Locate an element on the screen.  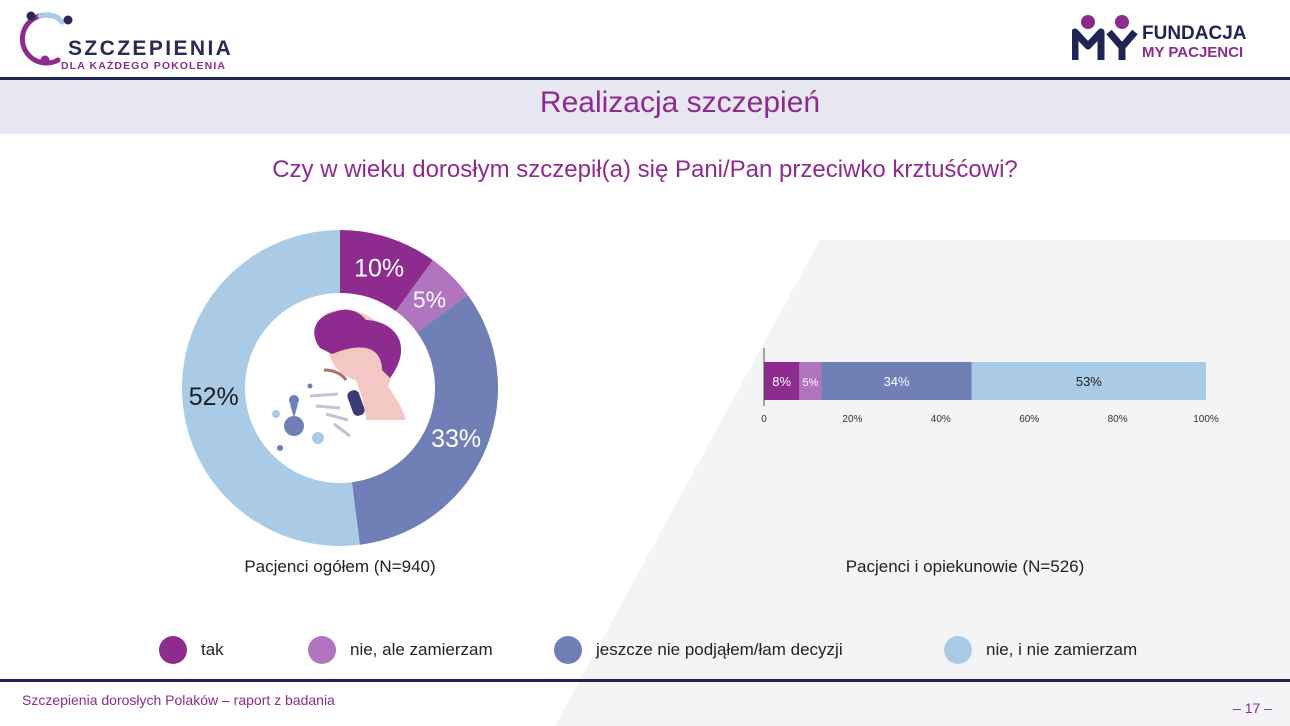
legend-swatch-nie-ale is located at coordinates (322, 650).